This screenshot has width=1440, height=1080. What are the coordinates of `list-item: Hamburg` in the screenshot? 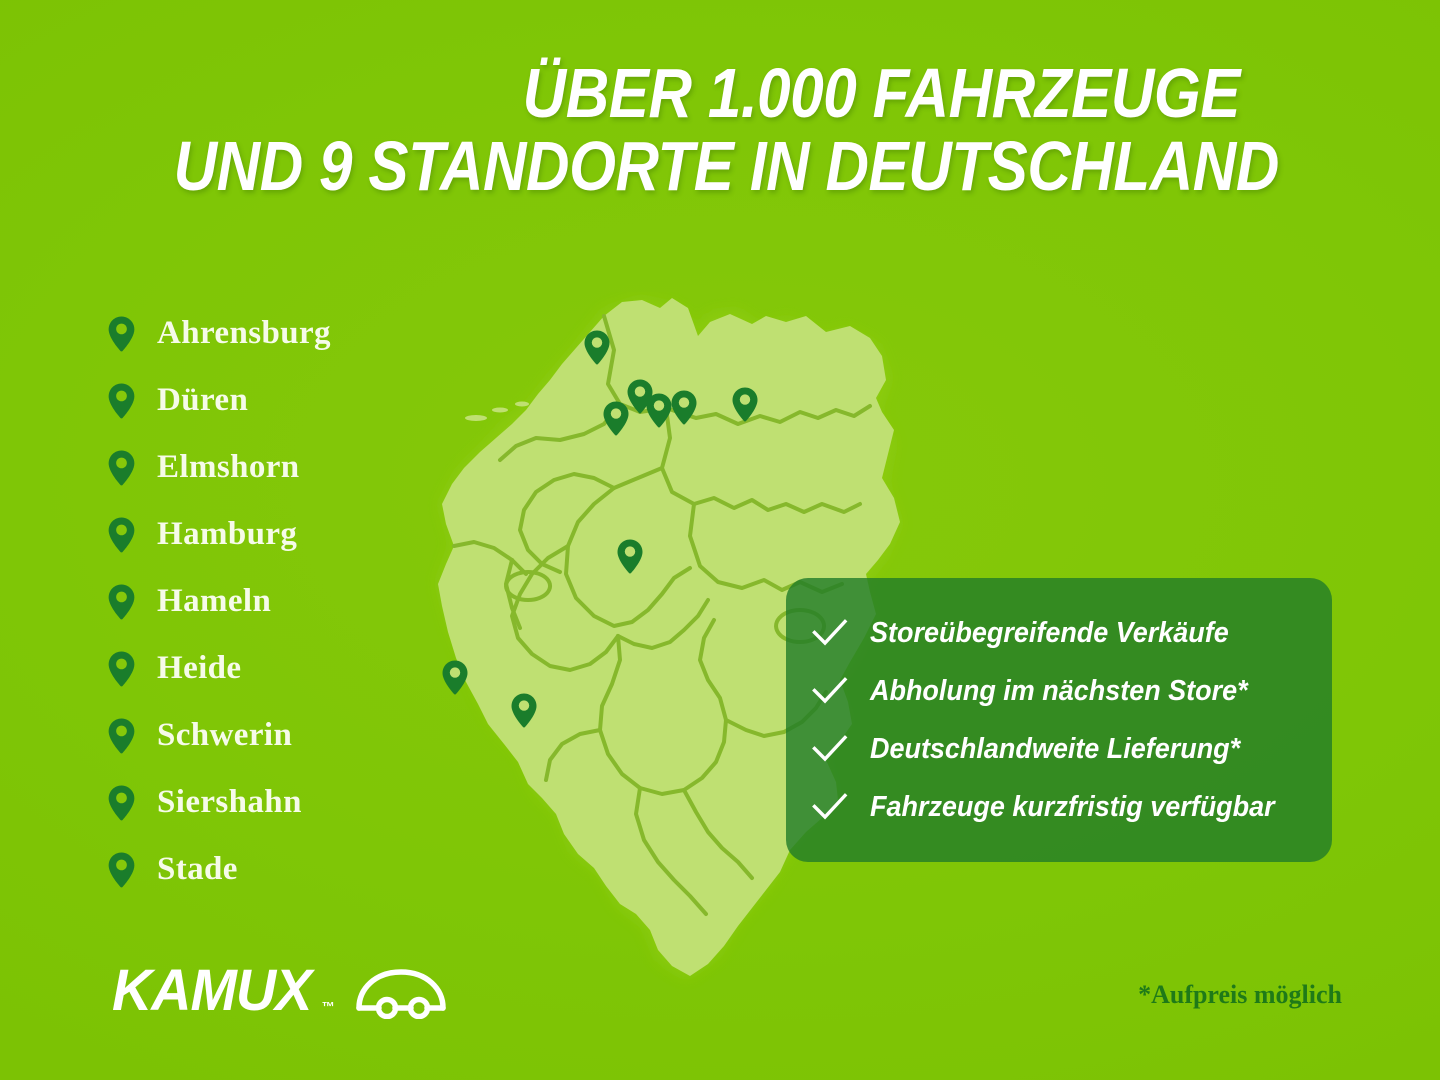 It's located at (273, 534).